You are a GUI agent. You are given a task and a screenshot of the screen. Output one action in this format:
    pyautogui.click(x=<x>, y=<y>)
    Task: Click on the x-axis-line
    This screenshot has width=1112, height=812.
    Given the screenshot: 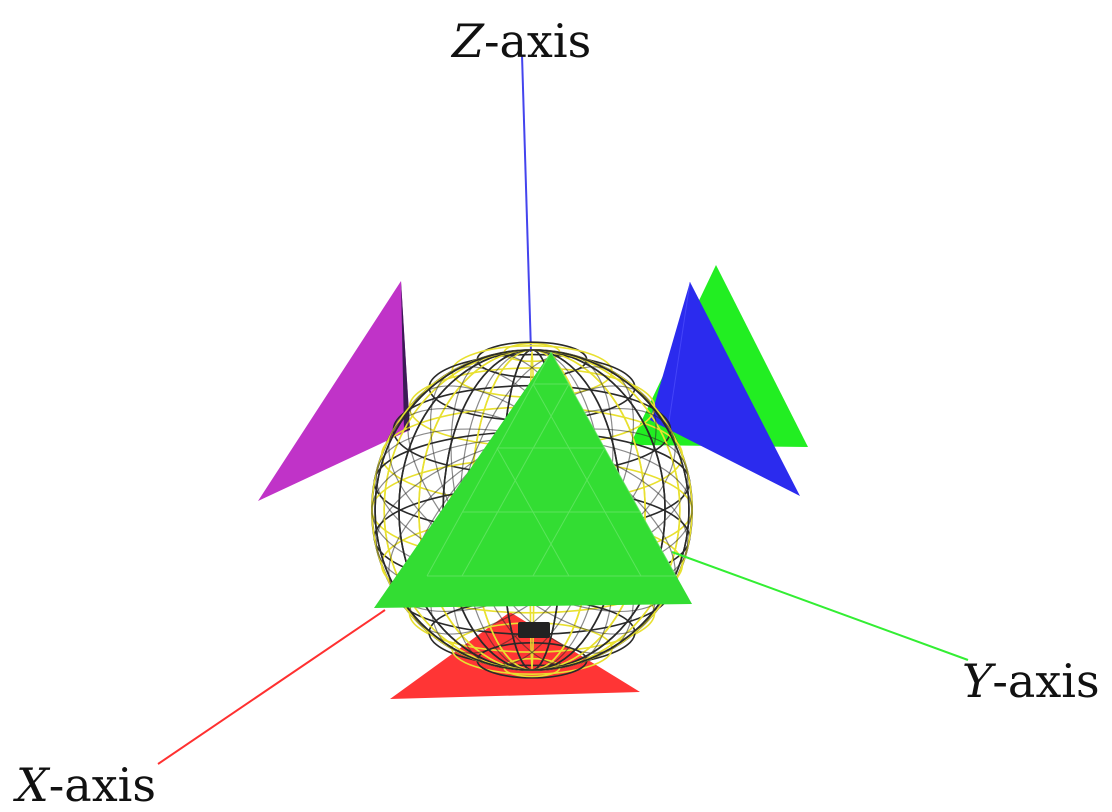 What is the action you would take?
    pyautogui.click(x=271, y=687)
    